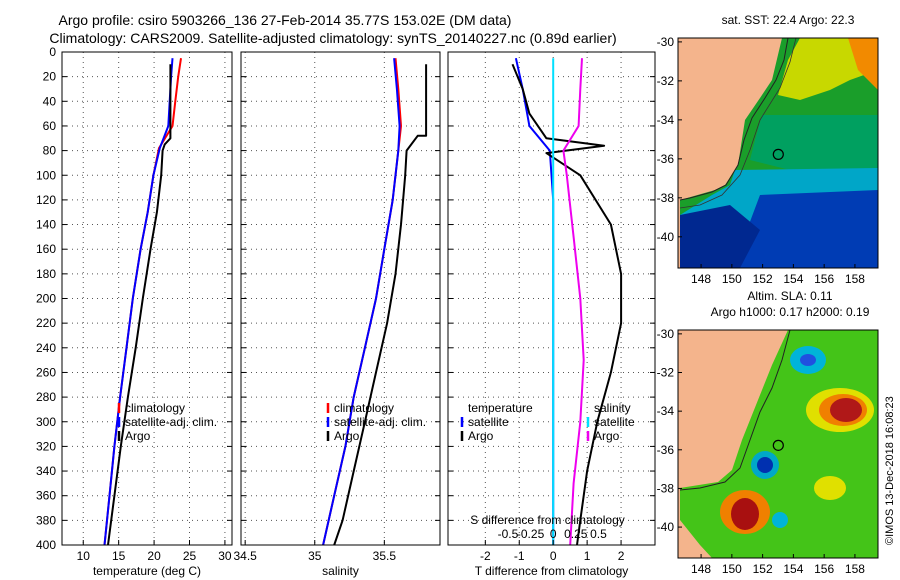 This screenshot has width=900, height=580. Describe the element at coordinates (789, 296) in the screenshot. I see `sla-map-title-1: Altim. SLA: 0.11` at that location.